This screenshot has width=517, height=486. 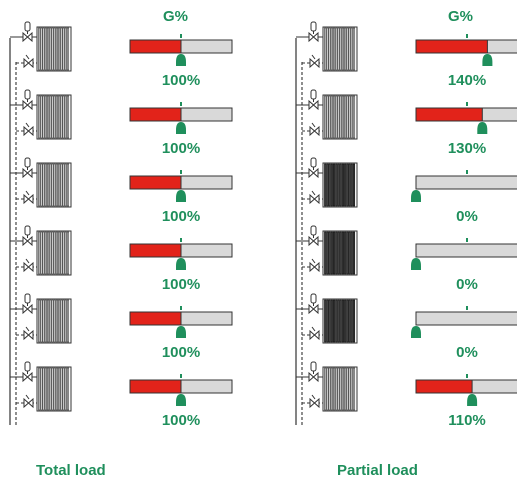 What do you see at coordinates (461, 16) in the screenshot?
I see `partial-load-header: G%` at bounding box center [461, 16].